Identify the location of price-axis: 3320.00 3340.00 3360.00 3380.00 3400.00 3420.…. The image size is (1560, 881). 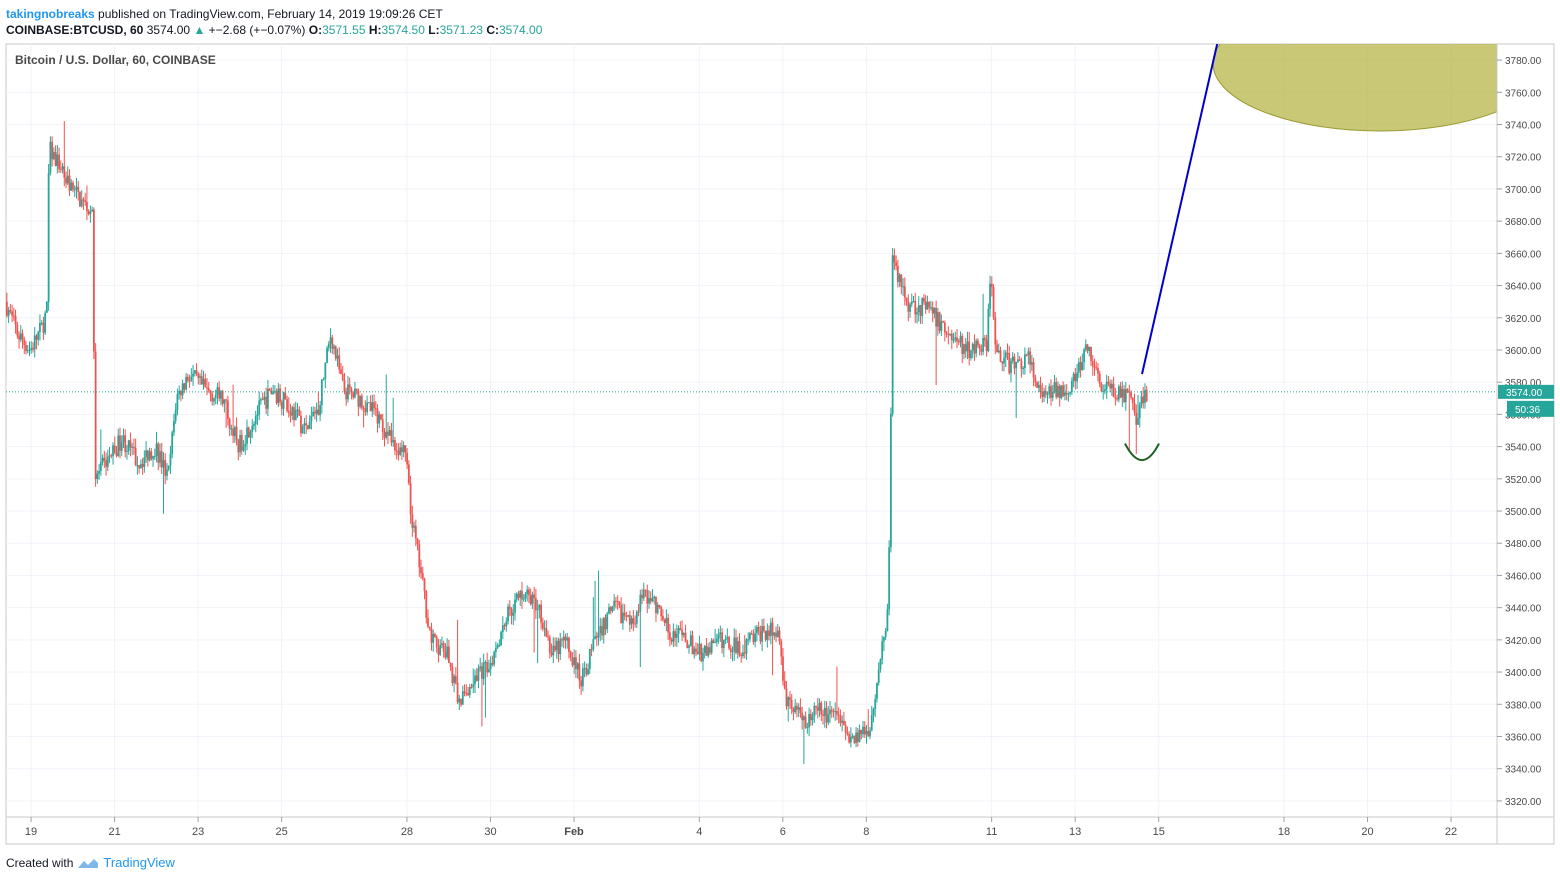
(1525, 432).